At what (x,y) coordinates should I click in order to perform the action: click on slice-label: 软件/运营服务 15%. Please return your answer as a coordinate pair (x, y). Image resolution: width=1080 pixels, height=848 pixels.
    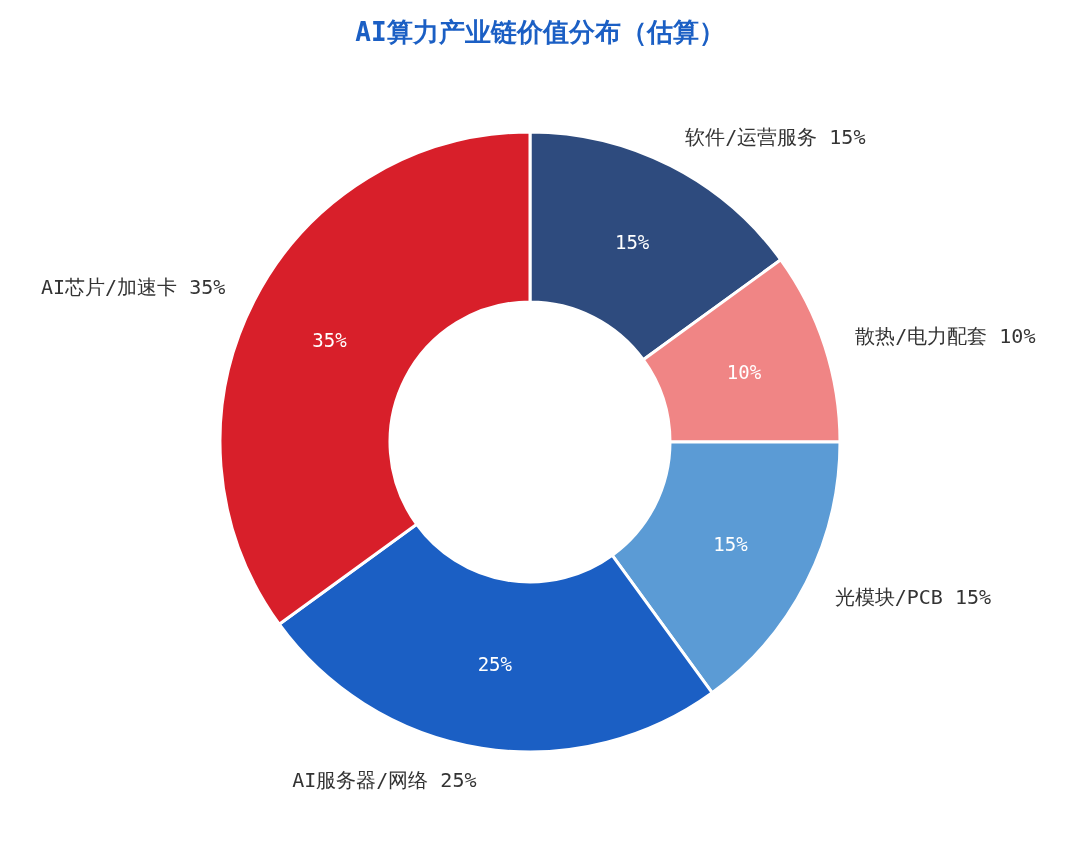
    Looking at the image, I should click on (775, 137).